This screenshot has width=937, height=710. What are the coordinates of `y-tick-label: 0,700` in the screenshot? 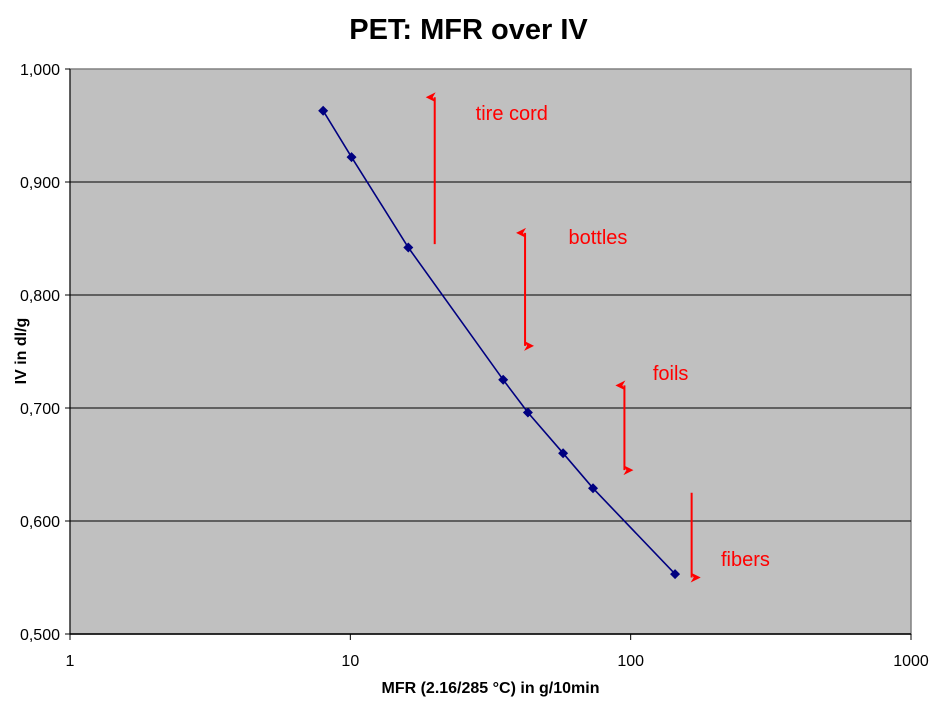 It's located at (40, 409).